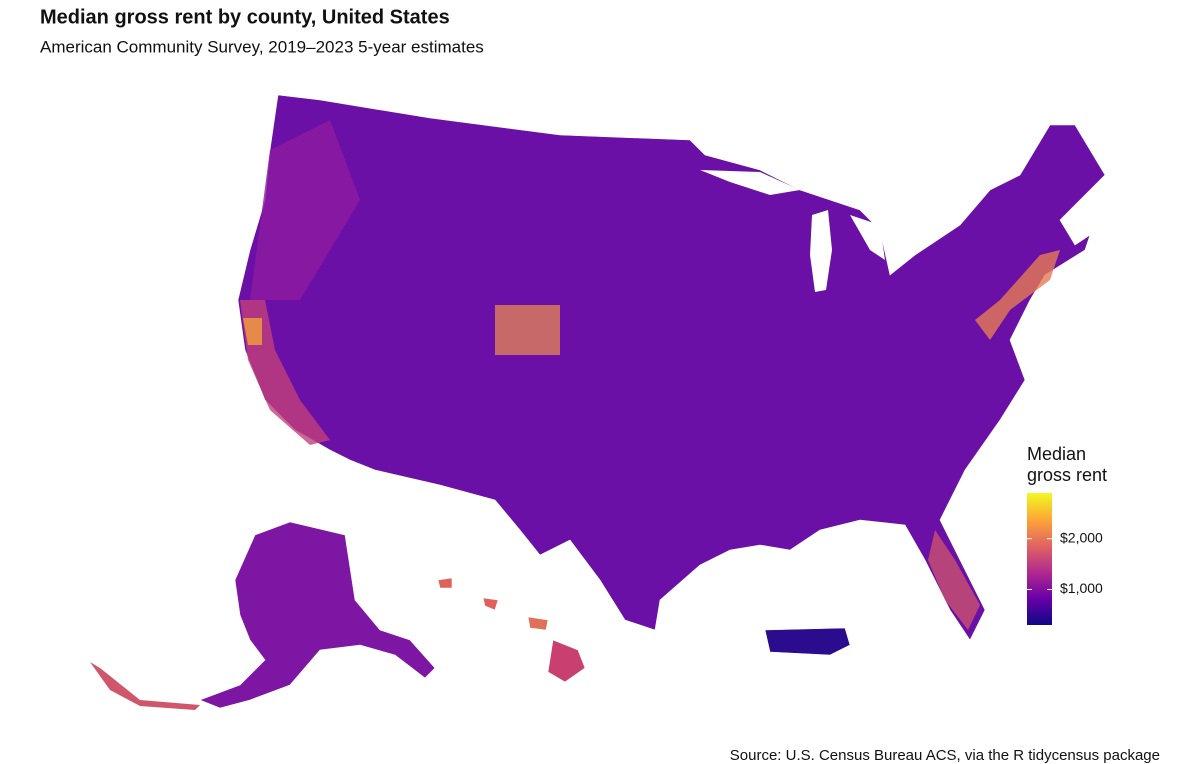  What do you see at coordinates (954, 580) in the screenshot?
I see `florida` at bounding box center [954, 580].